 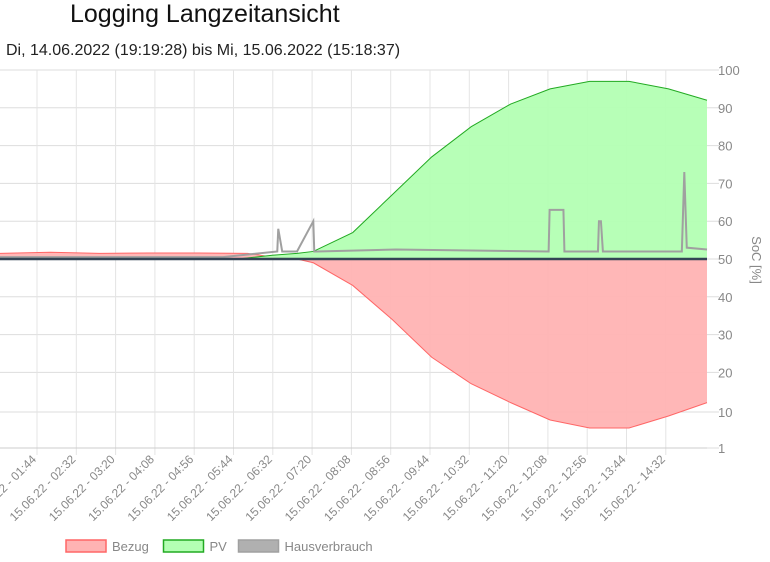 I want to click on y2-axis-label: SoC [%], so click(x=756, y=260).